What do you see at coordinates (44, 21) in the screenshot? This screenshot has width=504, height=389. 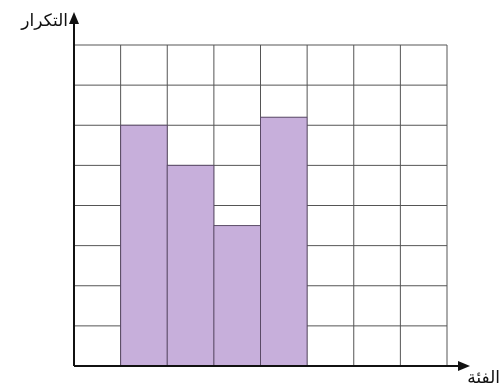 I see `y-axis-label: التكرار` at bounding box center [44, 21].